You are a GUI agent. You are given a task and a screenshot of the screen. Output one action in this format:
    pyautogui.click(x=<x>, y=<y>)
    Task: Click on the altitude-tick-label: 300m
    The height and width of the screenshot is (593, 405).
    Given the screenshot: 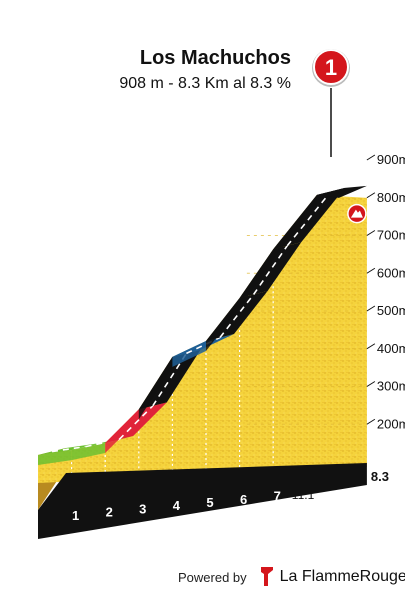 What is the action you would take?
    pyautogui.click(x=391, y=386)
    